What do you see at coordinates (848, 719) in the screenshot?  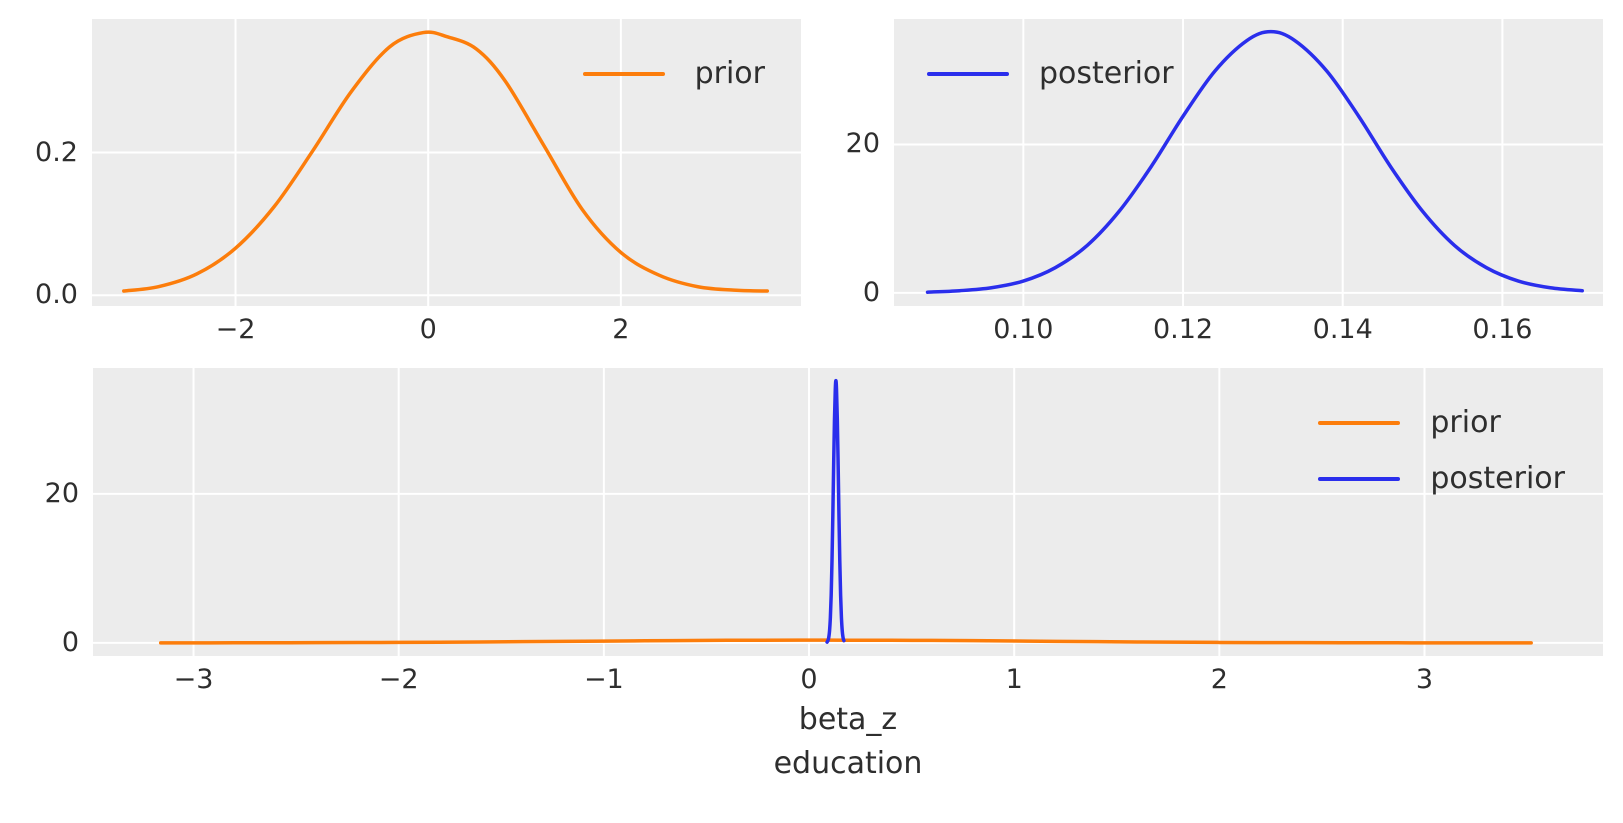 I see `x-axis-label-line1: beta_z` at bounding box center [848, 719].